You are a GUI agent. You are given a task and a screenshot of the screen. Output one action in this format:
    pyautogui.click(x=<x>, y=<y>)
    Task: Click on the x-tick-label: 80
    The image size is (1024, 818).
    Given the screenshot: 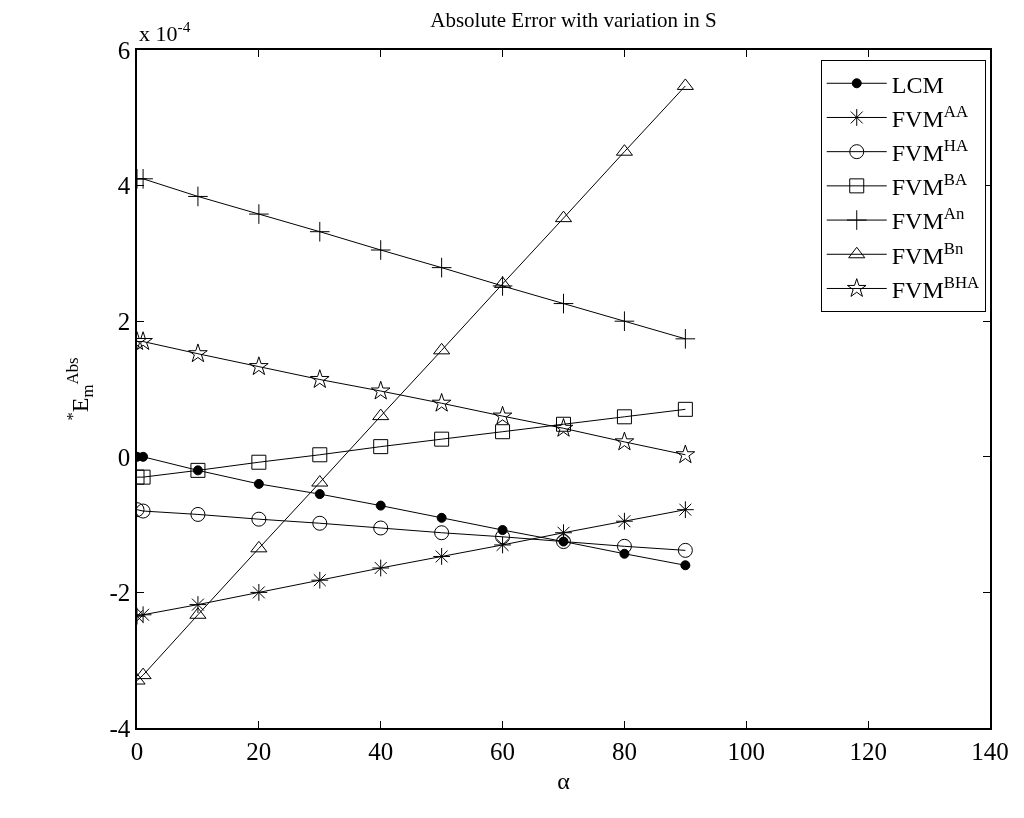 What is the action you would take?
    pyautogui.click(x=624, y=751)
    